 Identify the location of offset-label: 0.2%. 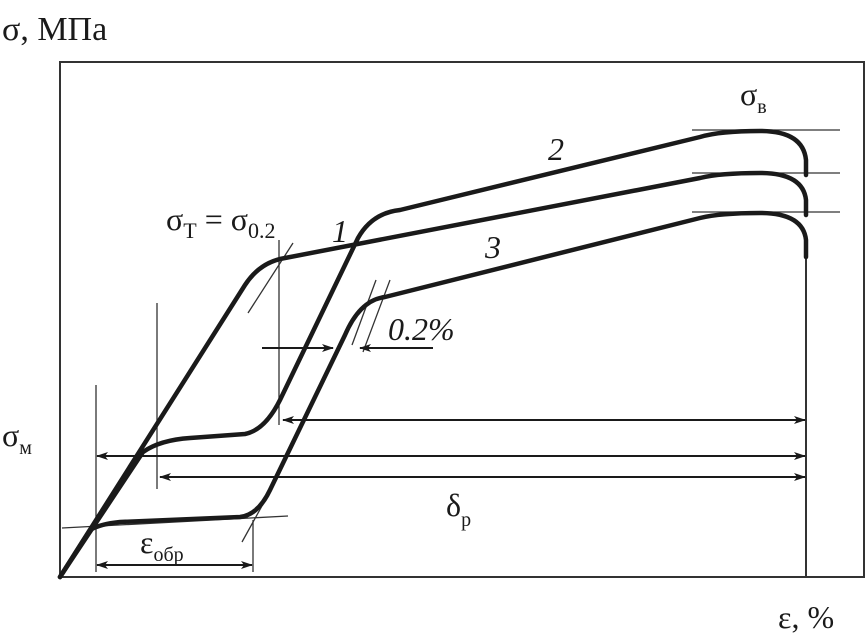
(421, 329).